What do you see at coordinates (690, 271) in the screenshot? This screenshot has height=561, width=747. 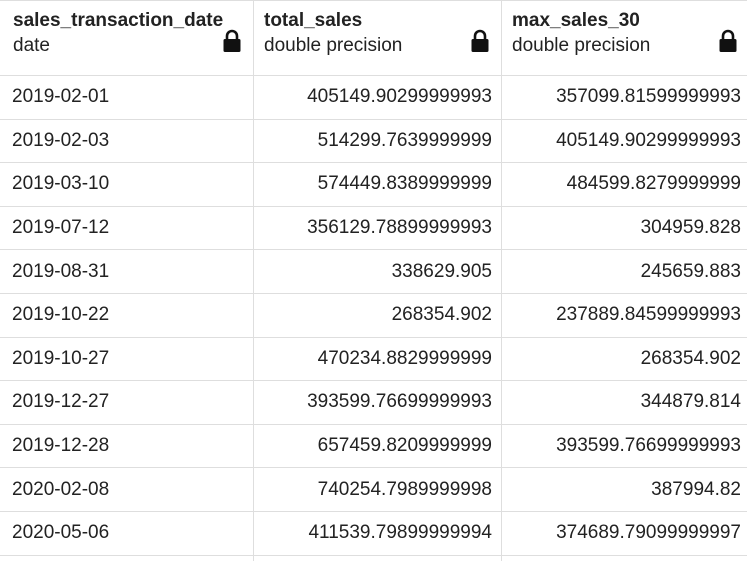 I see `cell-max-sales-30: 245659.883` at bounding box center [690, 271].